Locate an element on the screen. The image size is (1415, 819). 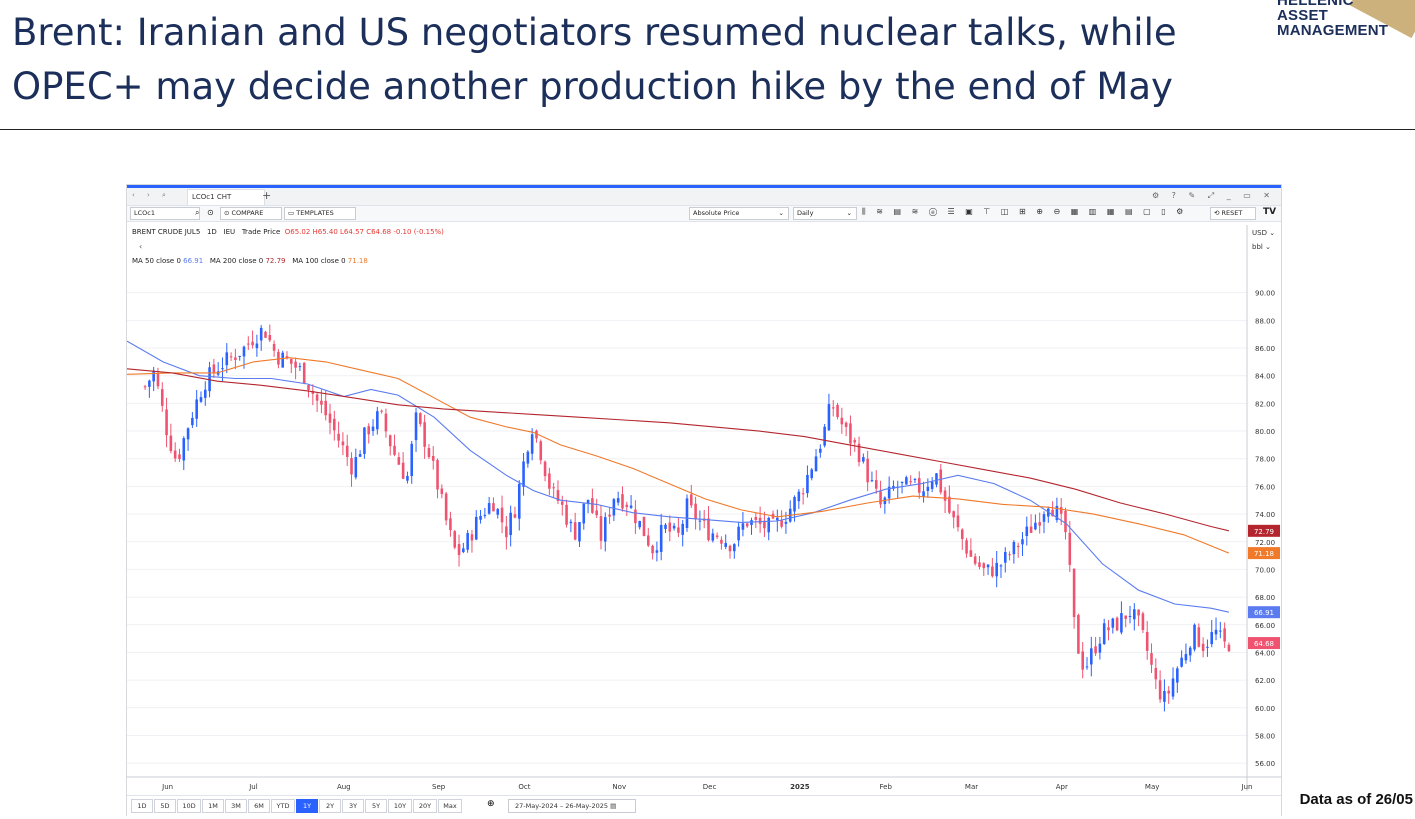
date-range-picker: 27-May-2024 – 26-May-2025 ▤ is located at coordinates (572, 806).